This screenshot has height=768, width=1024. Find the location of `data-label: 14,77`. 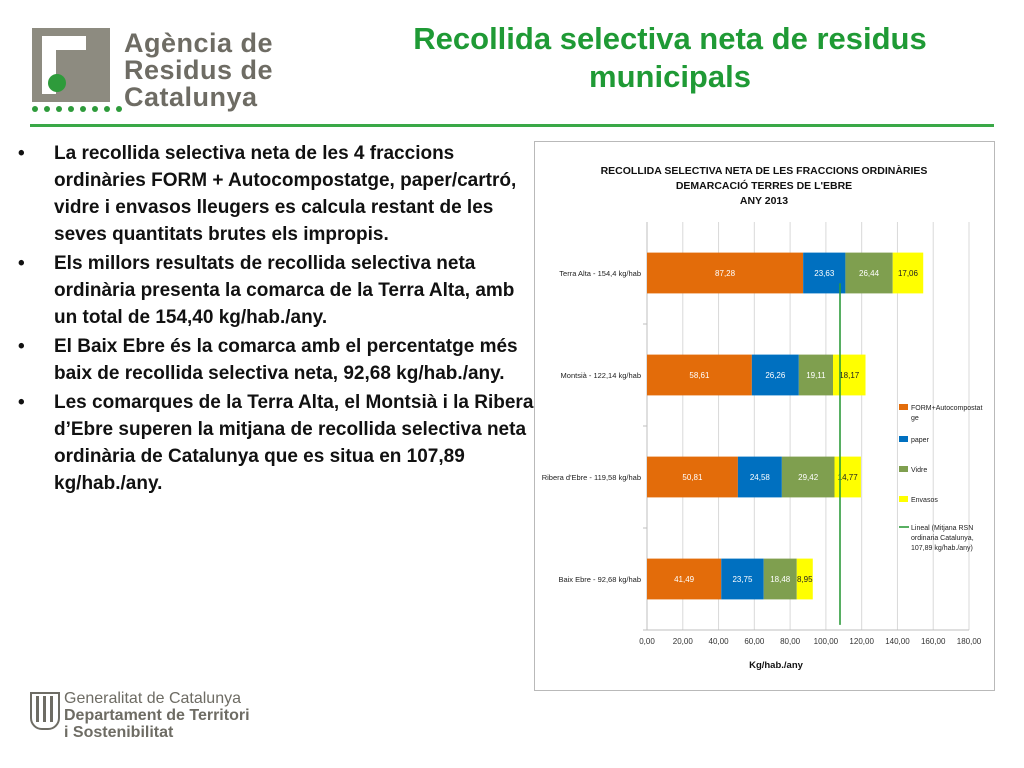

data-label: 14,77 is located at coordinates (848, 477).